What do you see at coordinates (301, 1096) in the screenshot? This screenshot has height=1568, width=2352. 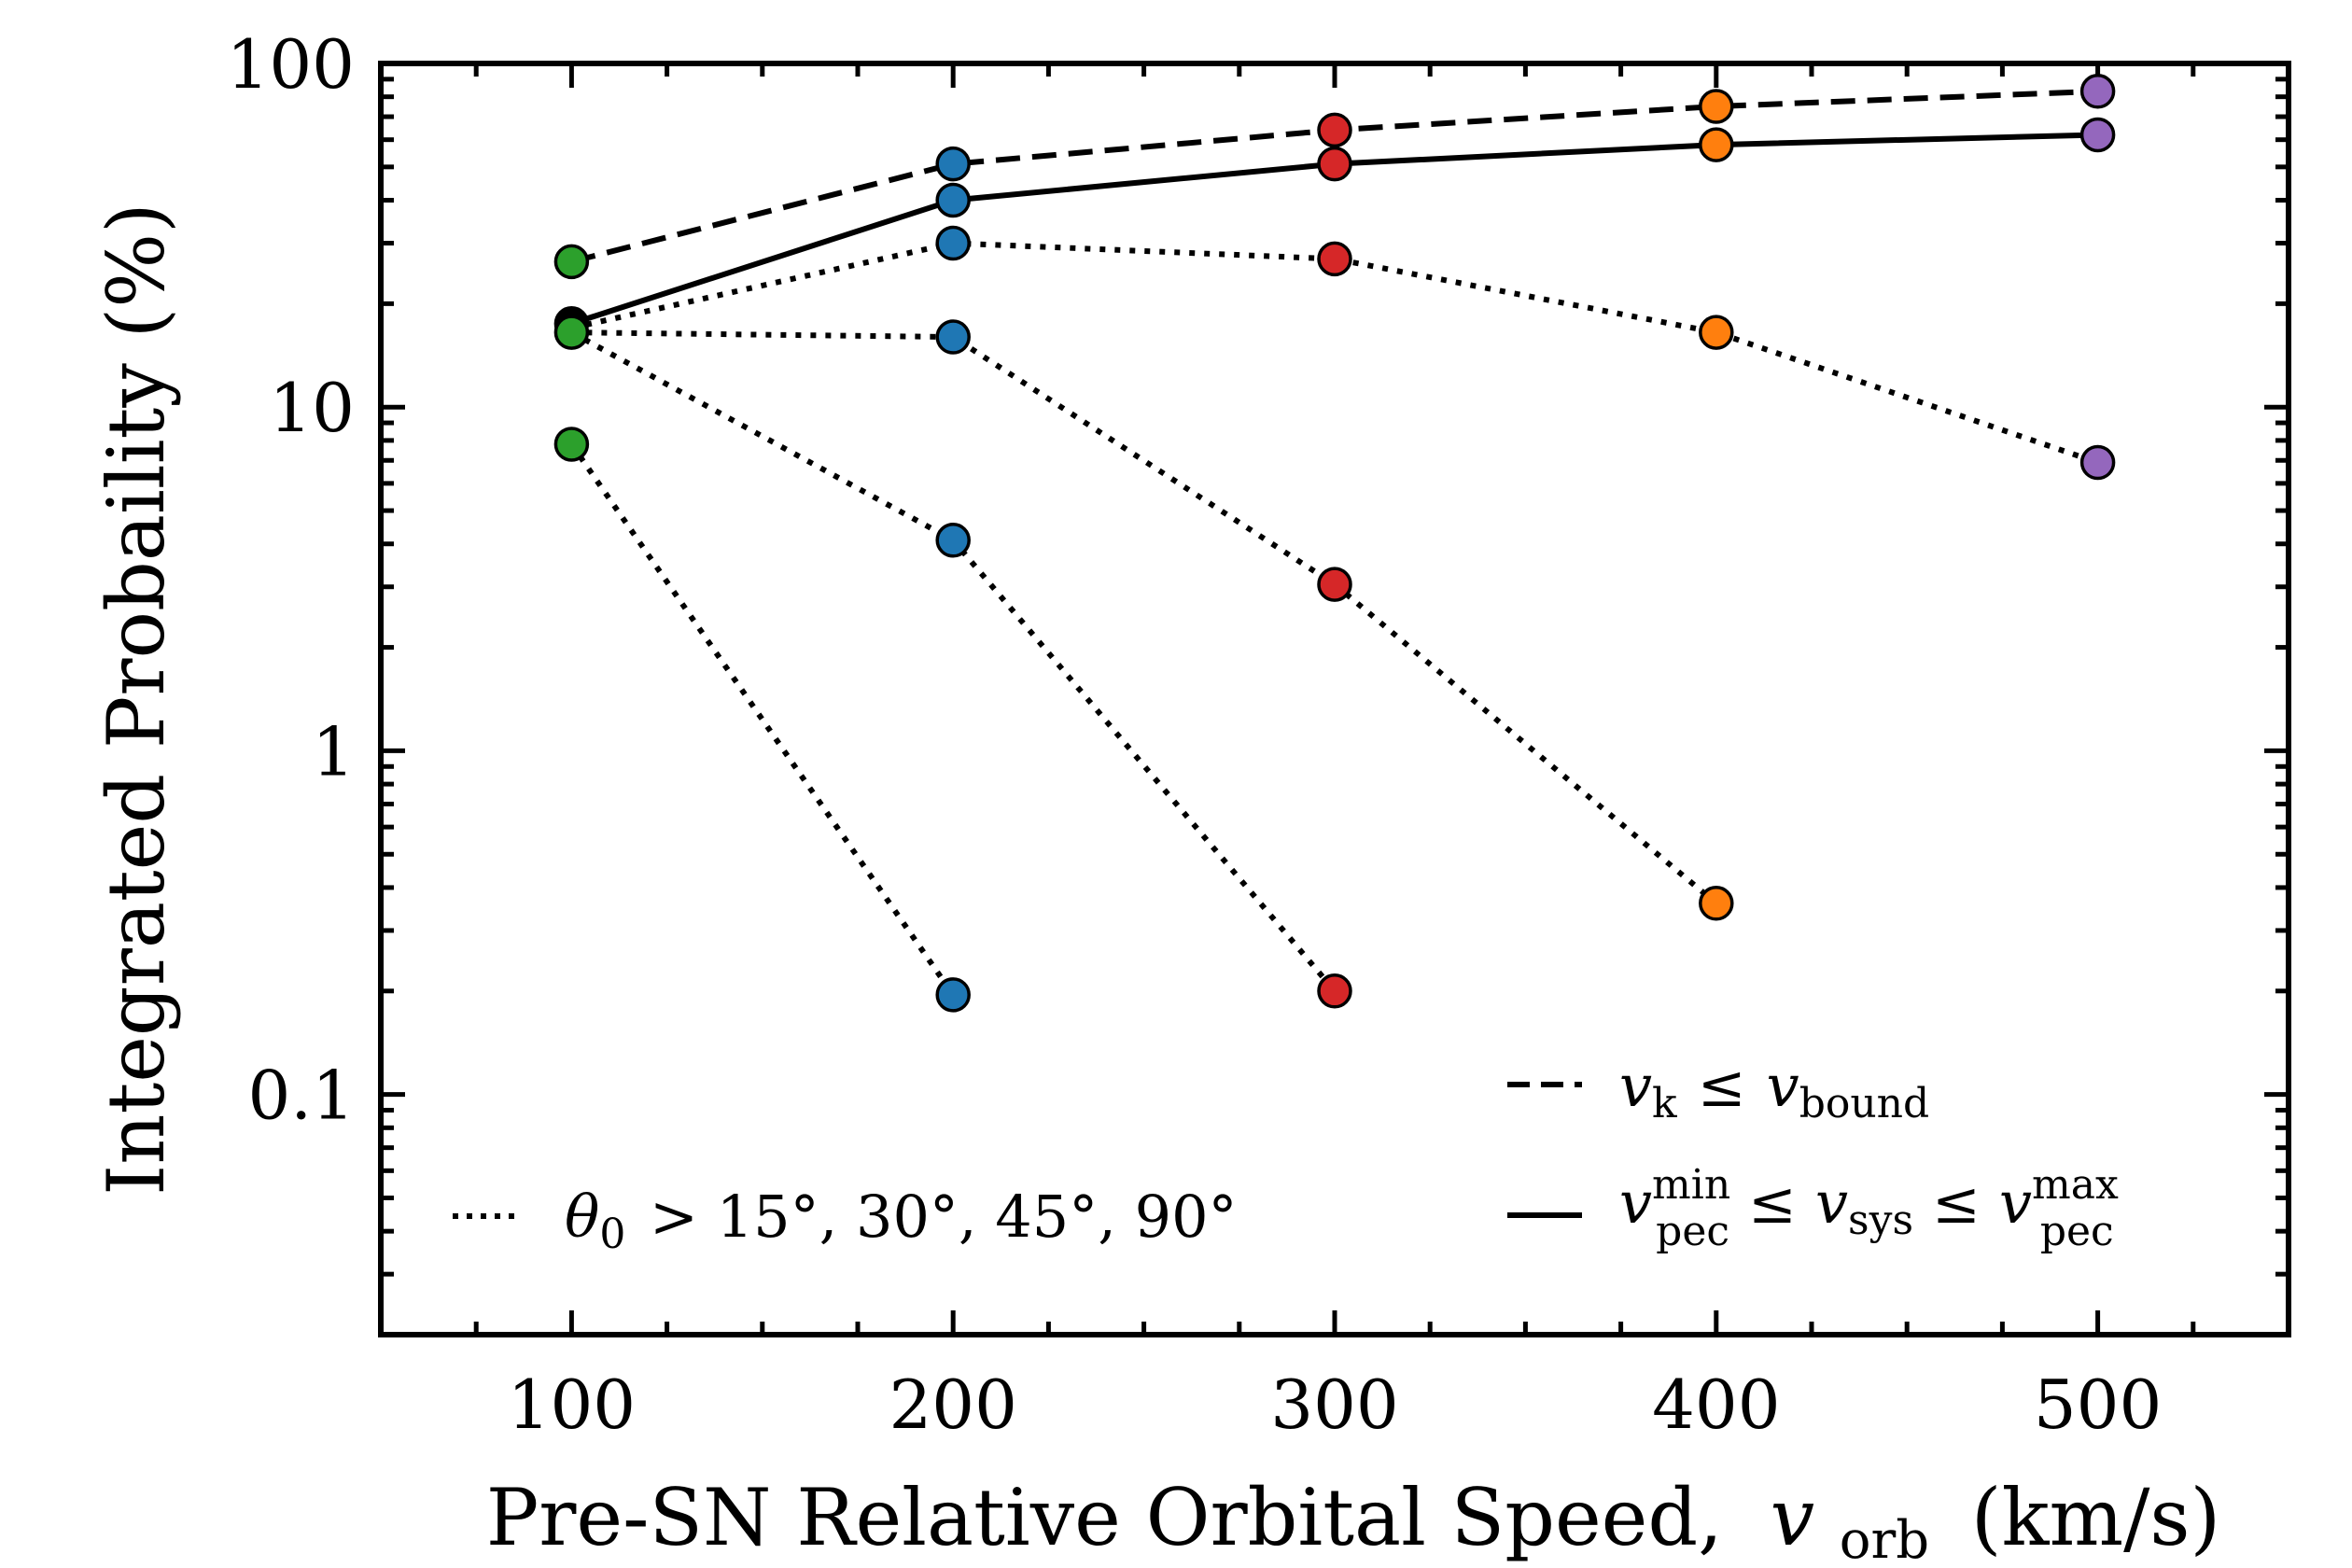 I see `y-tick-label: 0.1` at bounding box center [301, 1096].